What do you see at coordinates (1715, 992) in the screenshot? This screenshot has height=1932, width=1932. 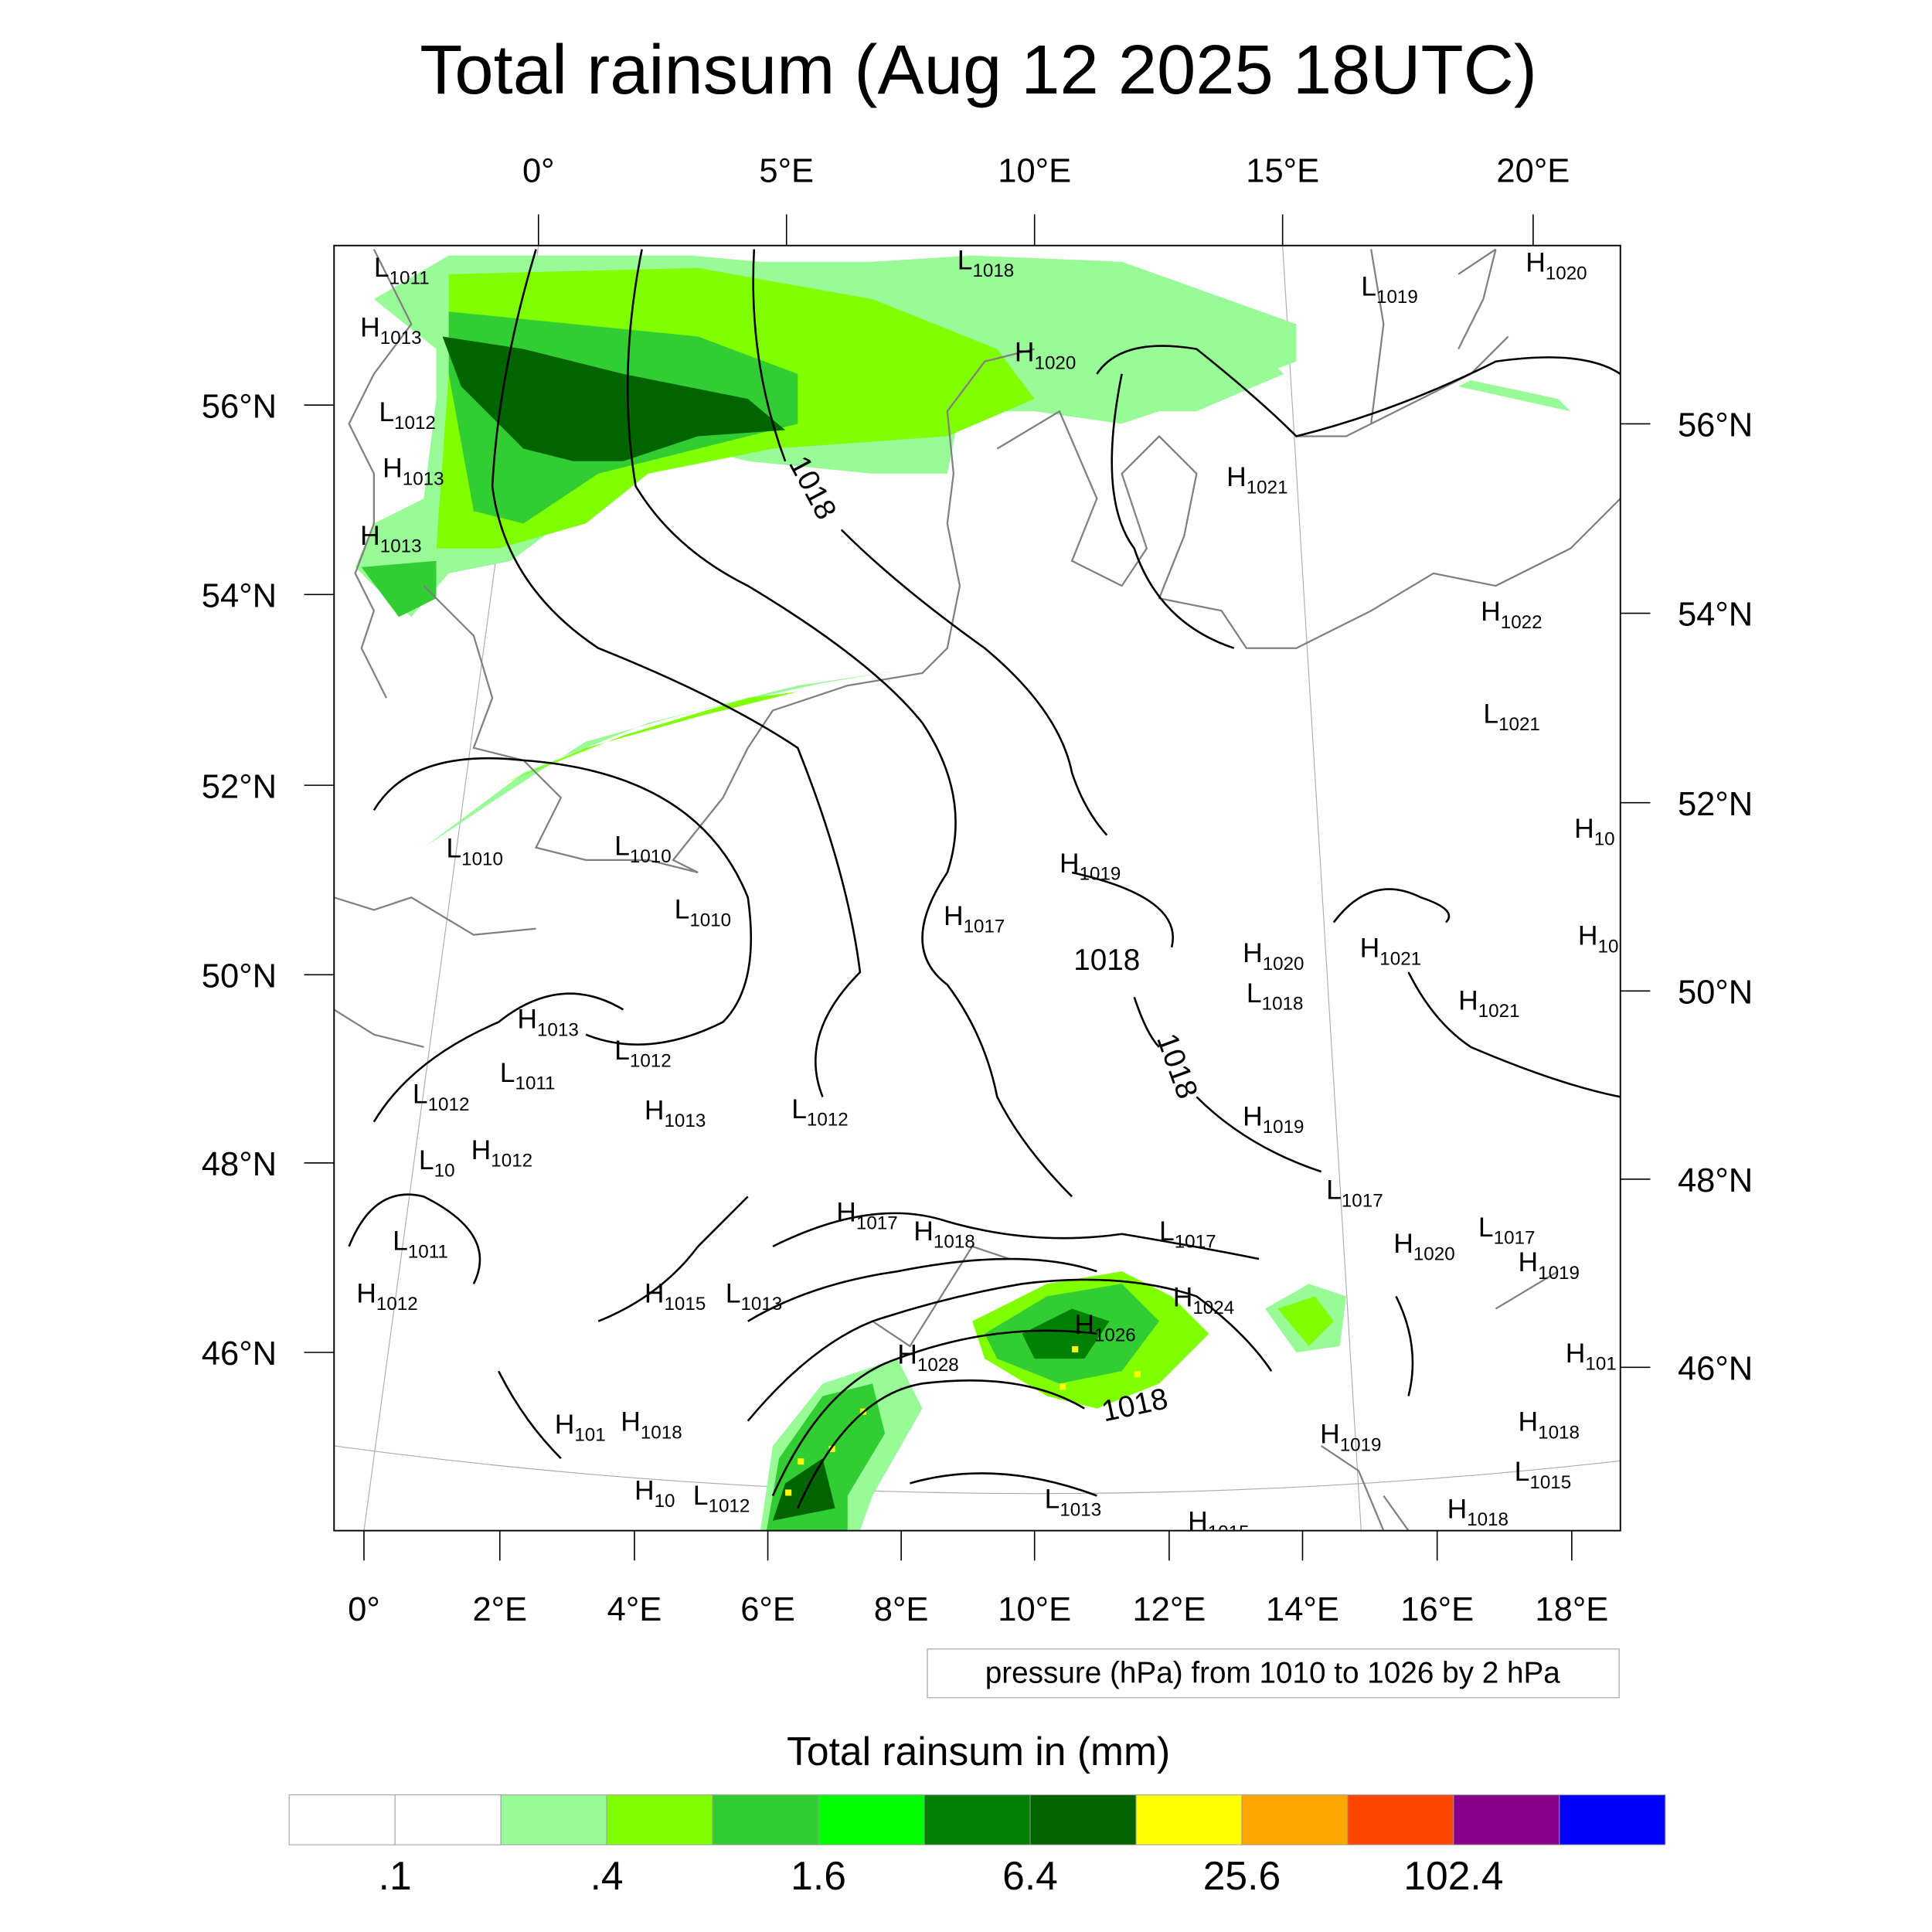 I see `right-lat-label: 50°N` at bounding box center [1715, 992].